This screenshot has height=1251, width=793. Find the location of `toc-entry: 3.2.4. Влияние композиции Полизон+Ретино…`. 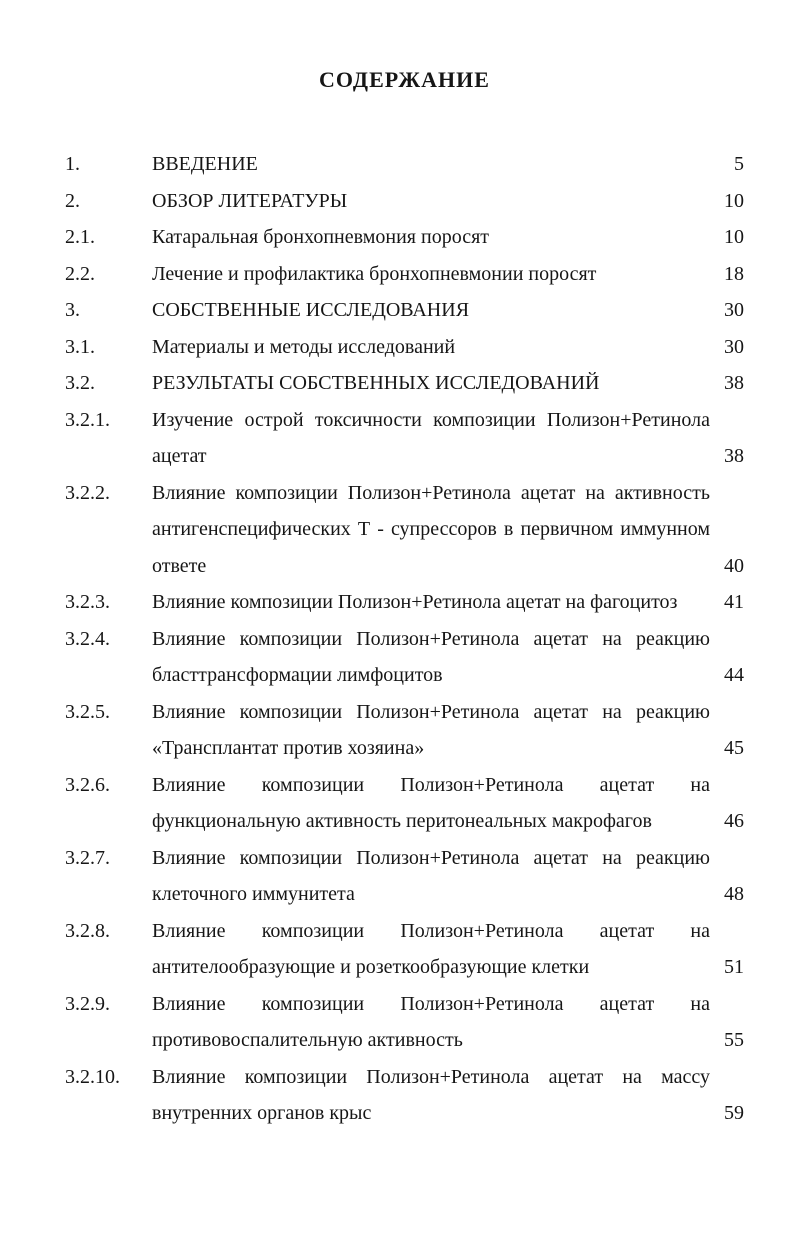

toc-entry: 3.2.4. Влияние композиции Полизон+Ретино… is located at coordinates (404, 657).